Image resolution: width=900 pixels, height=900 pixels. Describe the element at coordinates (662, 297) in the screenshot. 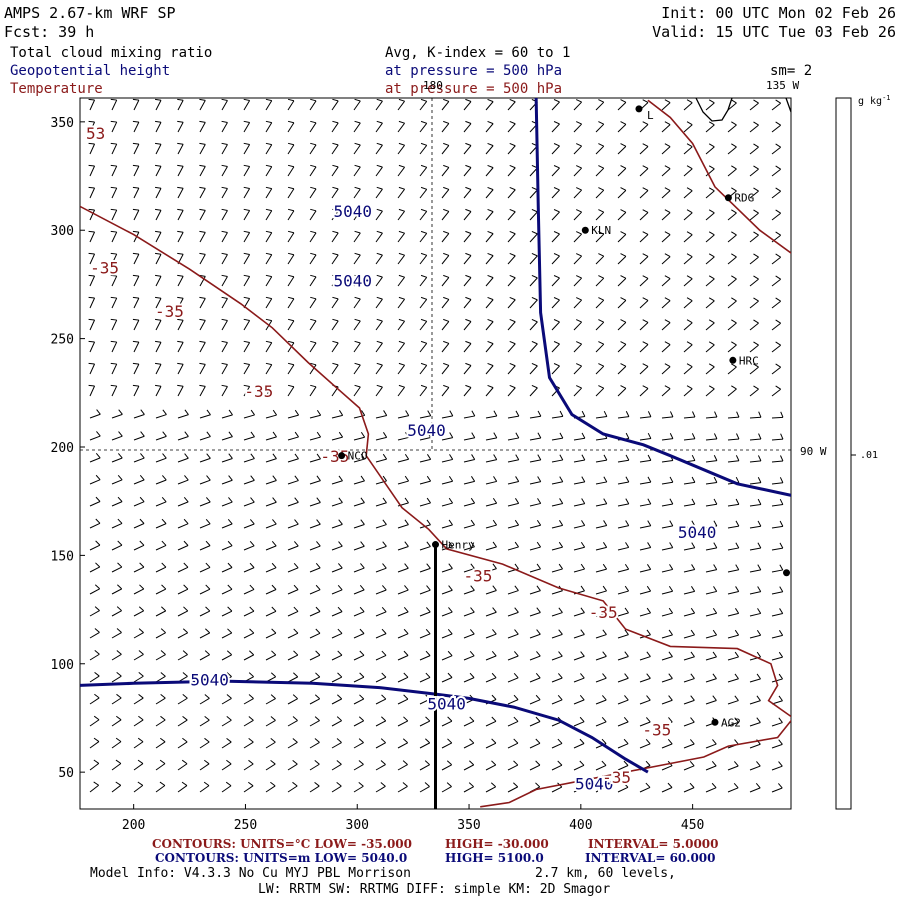

I see `height-contour` at that location.